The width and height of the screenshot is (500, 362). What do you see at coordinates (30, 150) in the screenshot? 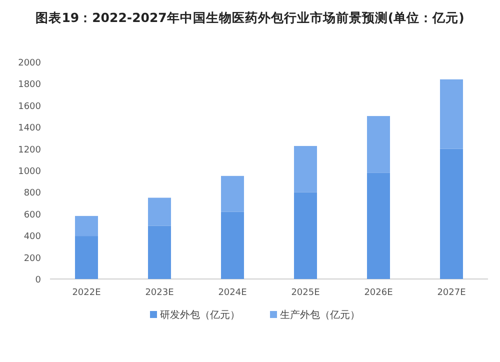
I see `y-tick-label: 1200` at bounding box center [30, 150].